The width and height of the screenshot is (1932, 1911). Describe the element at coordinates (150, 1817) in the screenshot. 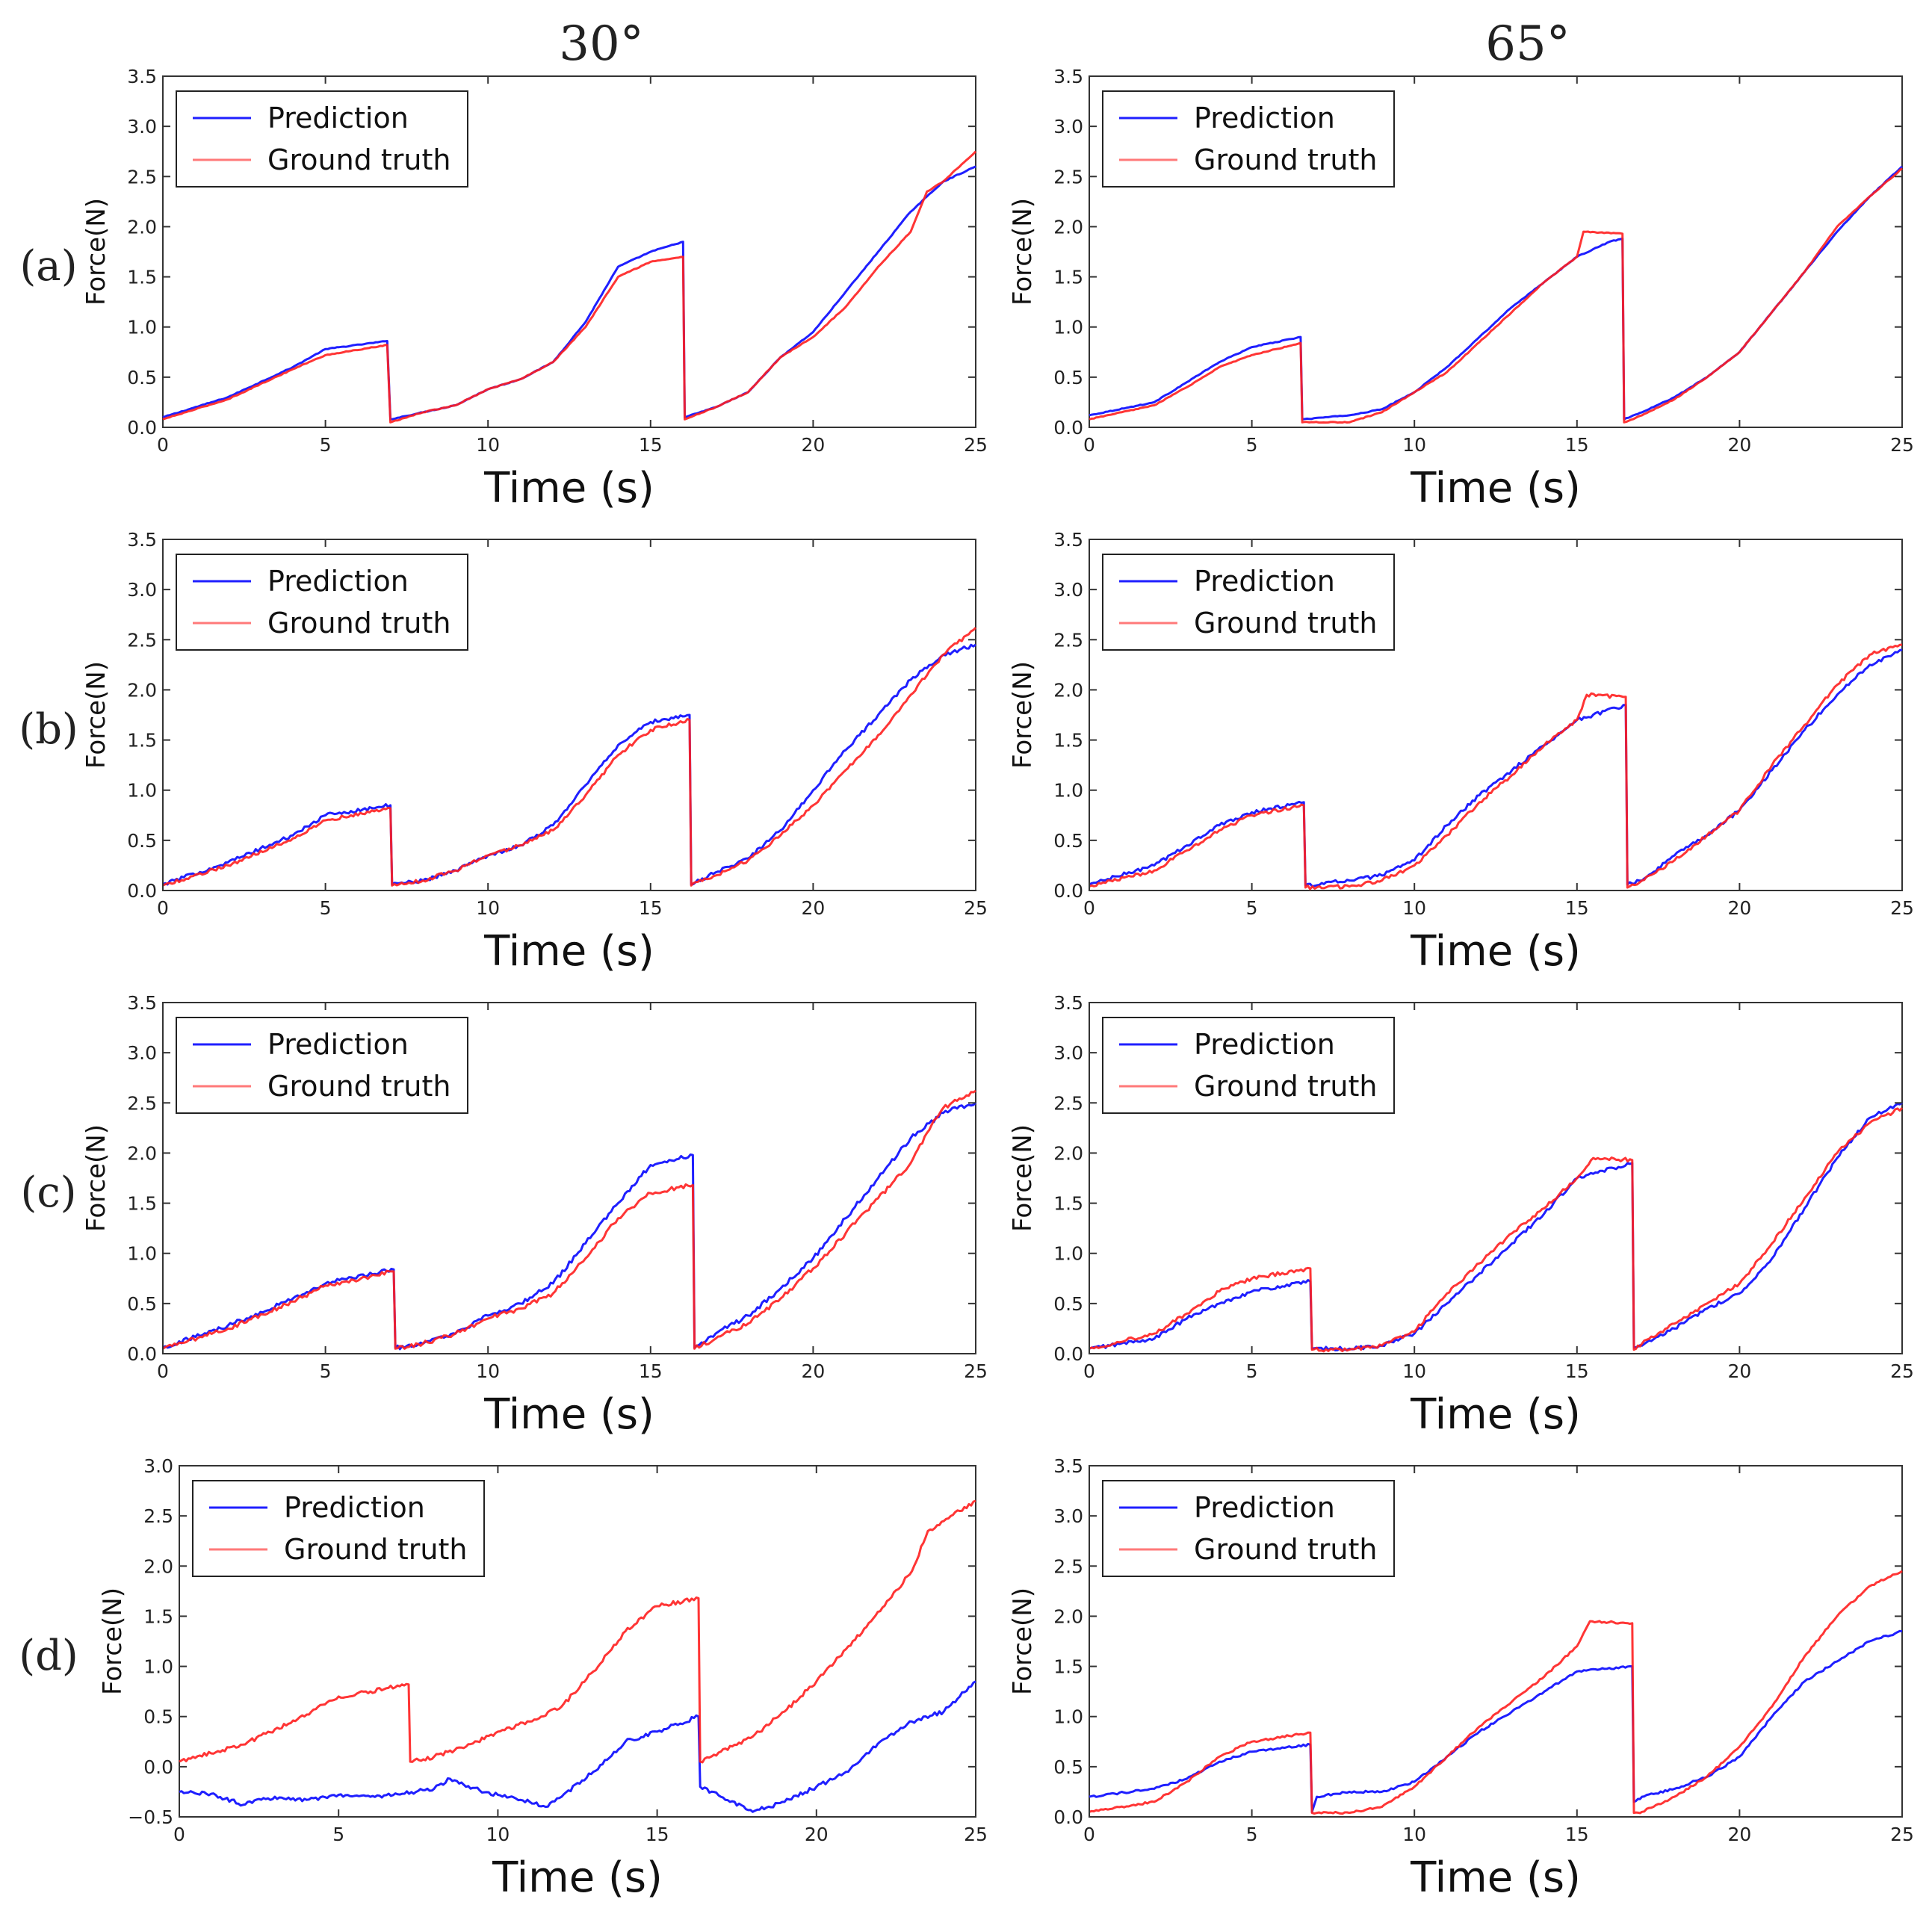

I see `y-tick-label: −0.5` at that location.